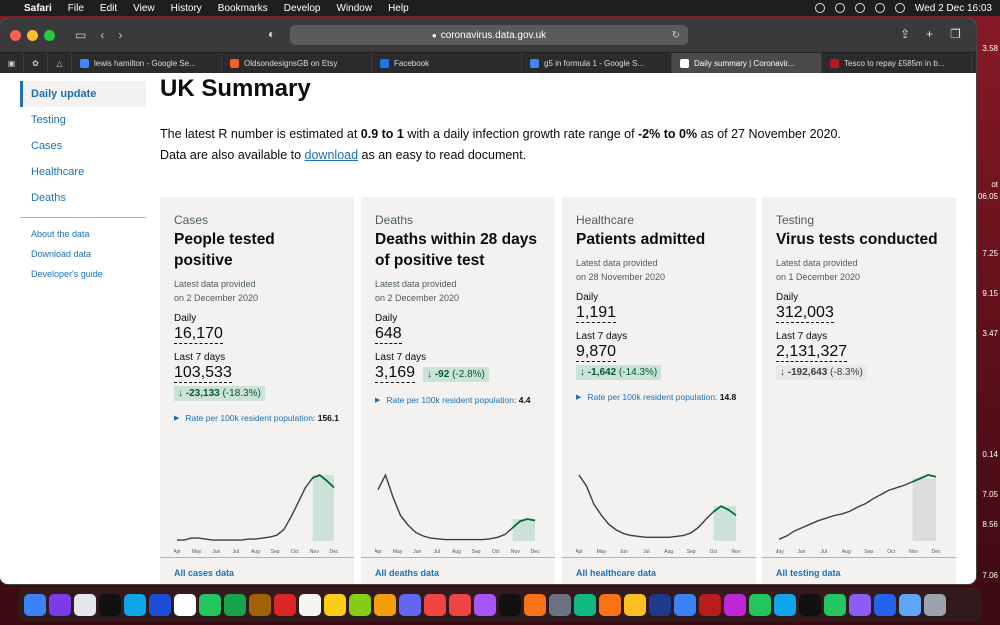  Describe the element at coordinates (659, 397) in the screenshot. I see `rate-toggle: ▶ Rate per 100k resident population: 14.8` at that location.